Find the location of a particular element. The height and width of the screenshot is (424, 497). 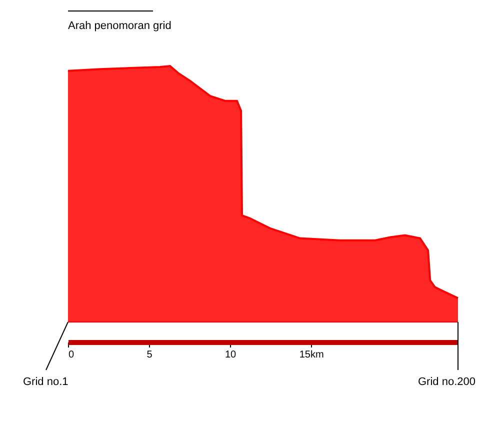

text: Grid no.200 is located at coordinates (447, 382).